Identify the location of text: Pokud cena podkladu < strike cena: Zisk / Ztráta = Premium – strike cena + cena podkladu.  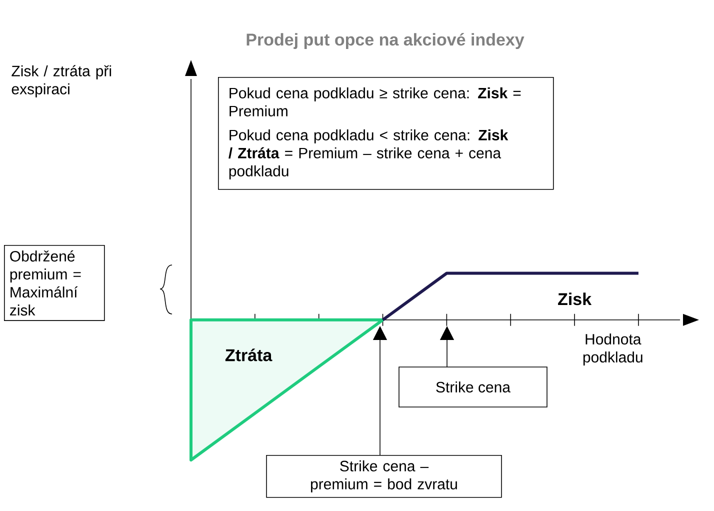
(368, 154).